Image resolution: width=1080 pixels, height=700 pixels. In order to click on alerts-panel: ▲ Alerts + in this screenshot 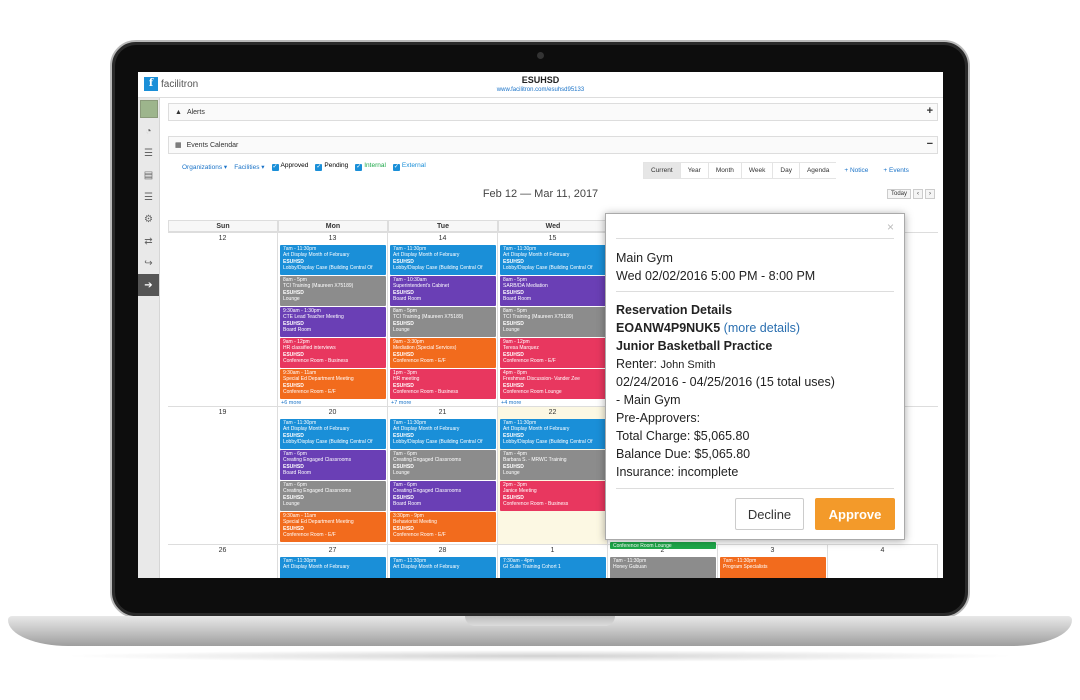, I will do `click(553, 112)`.